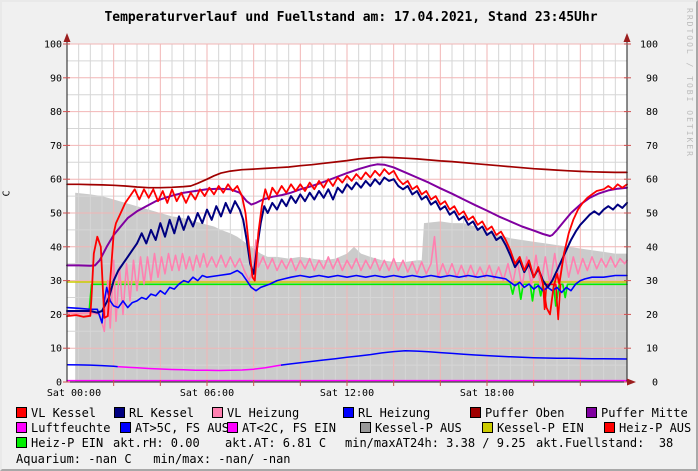  What do you see at coordinates (540, 428) in the screenshot?
I see `legend-label: Kessel-P EIN` at bounding box center [540, 428].